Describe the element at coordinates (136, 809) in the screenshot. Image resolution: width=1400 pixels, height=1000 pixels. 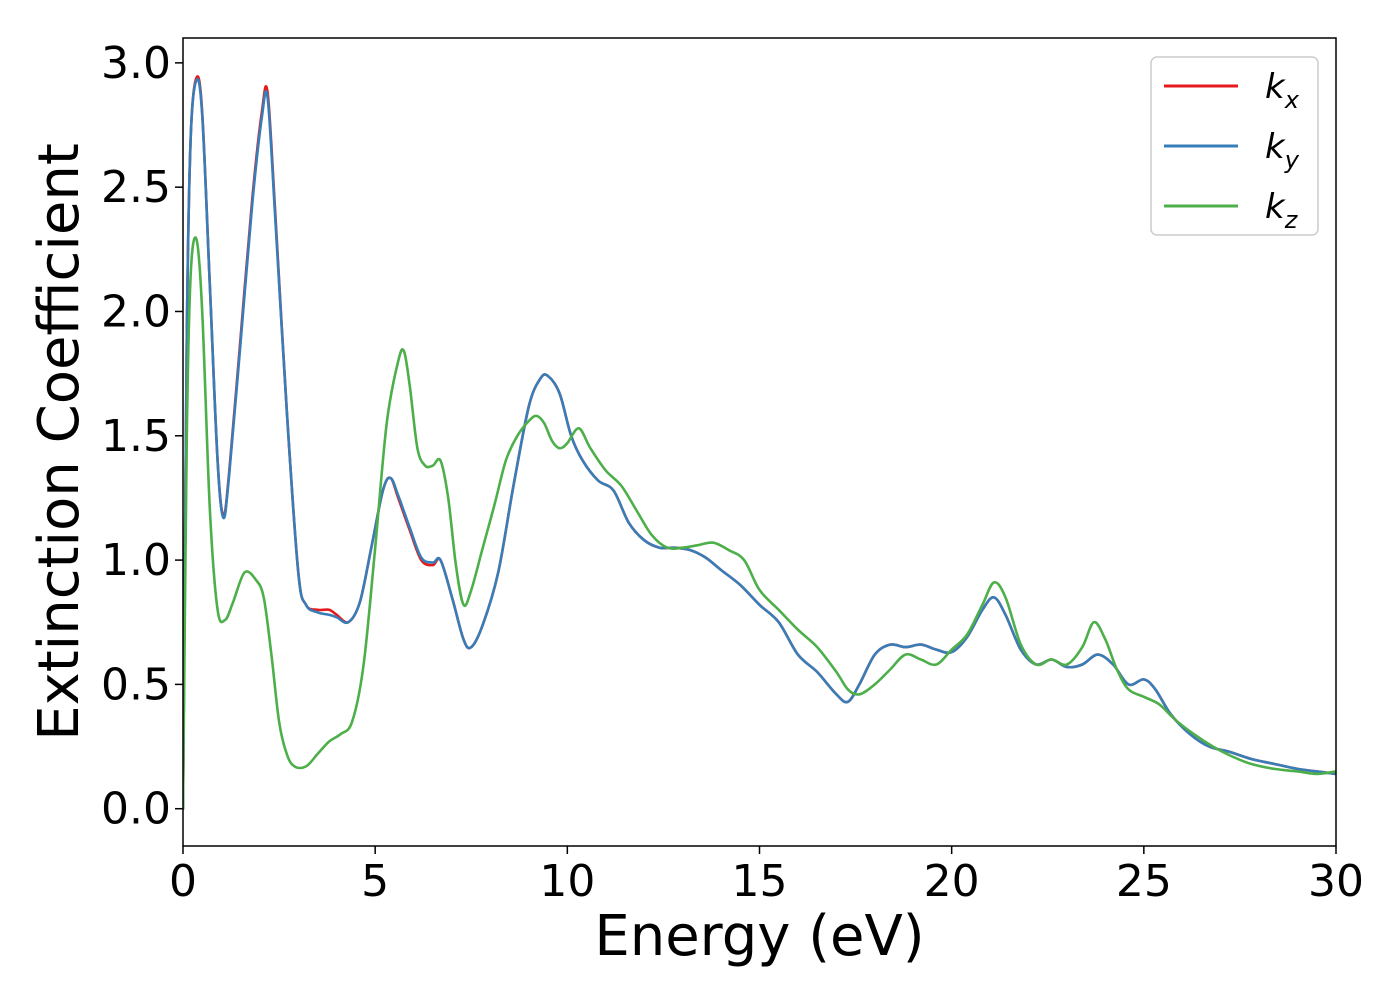
I see `y-tick-label: 0.0` at that location.